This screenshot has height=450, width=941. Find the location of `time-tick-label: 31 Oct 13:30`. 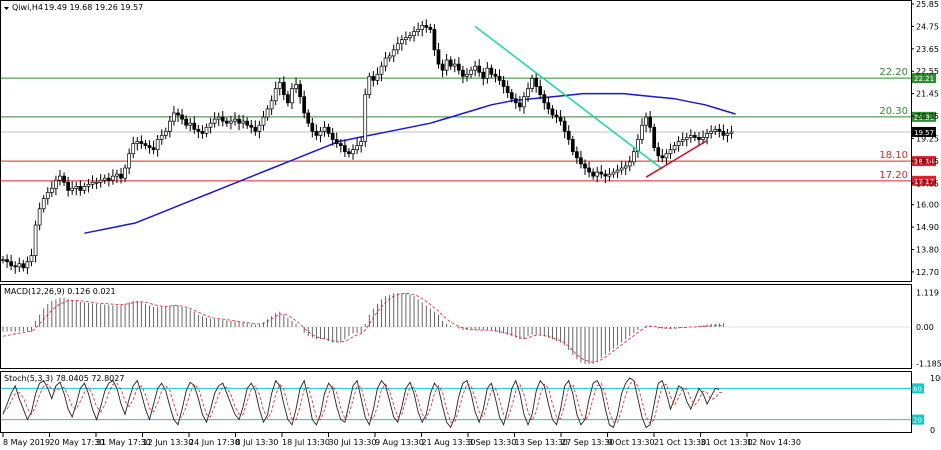

time-tick-label: 31 Oct 13:30 is located at coordinates (727, 442).